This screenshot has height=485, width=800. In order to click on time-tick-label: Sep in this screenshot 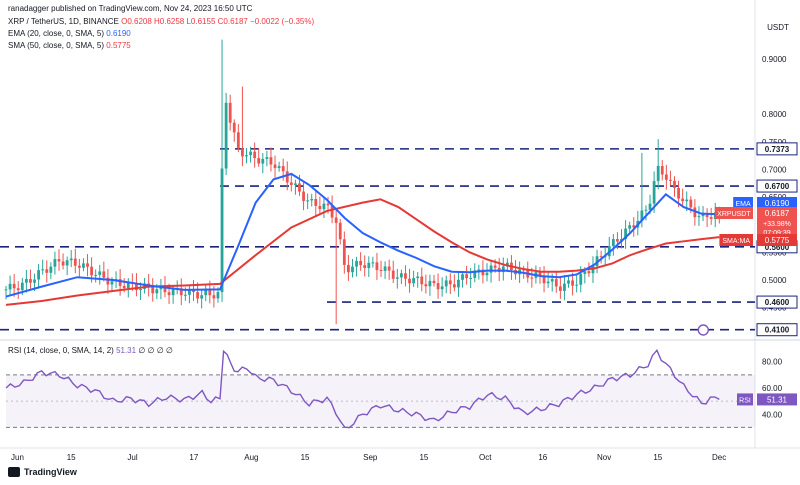, I will do `click(370, 457)`.